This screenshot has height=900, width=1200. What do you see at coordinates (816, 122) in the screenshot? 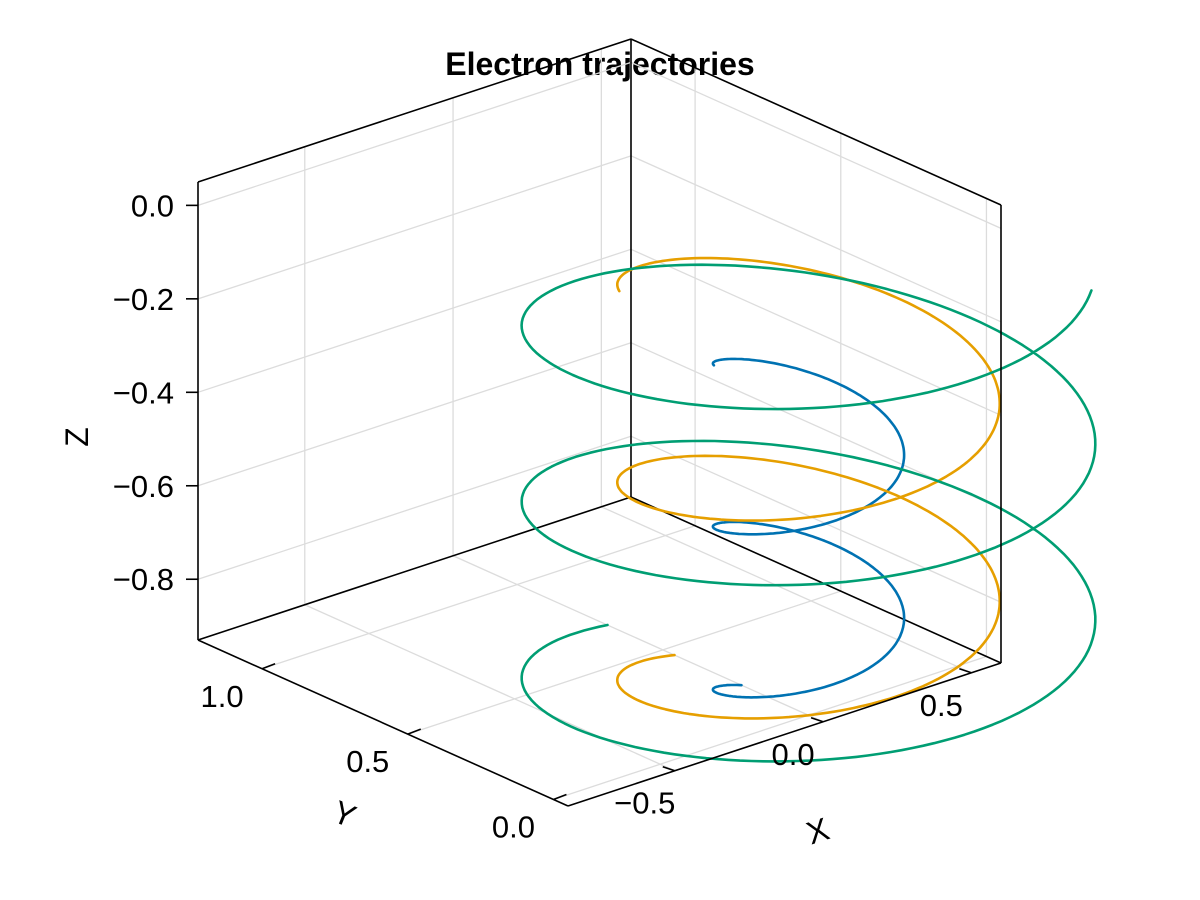
I see `frame-edge-top-side` at bounding box center [816, 122].